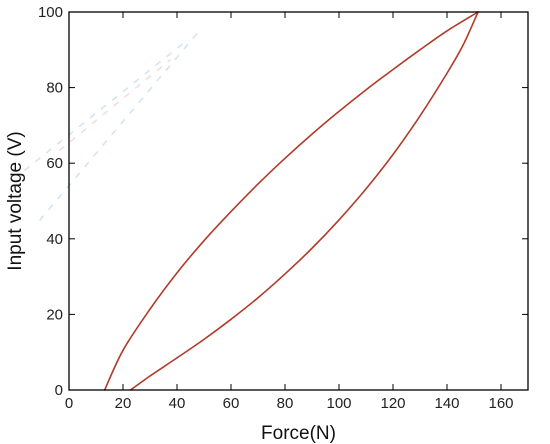 The width and height of the screenshot is (550, 444). I want to click on x-tick-label: 140, so click(446, 403).